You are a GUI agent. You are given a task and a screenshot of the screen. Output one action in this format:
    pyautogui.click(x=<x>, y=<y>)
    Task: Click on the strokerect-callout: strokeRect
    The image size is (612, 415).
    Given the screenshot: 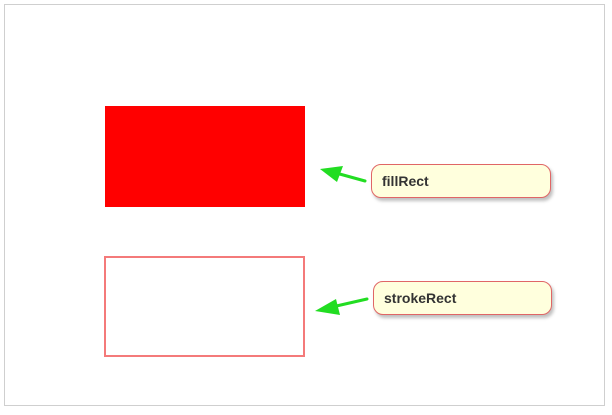 What is the action you would take?
    pyautogui.click(x=462, y=298)
    